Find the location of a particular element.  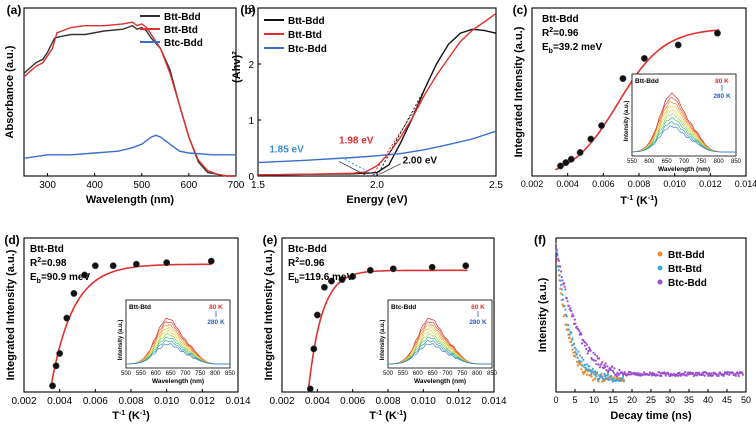

y-axis-label: Integrated Intensity (a.u.) is located at coordinates (519, 91).